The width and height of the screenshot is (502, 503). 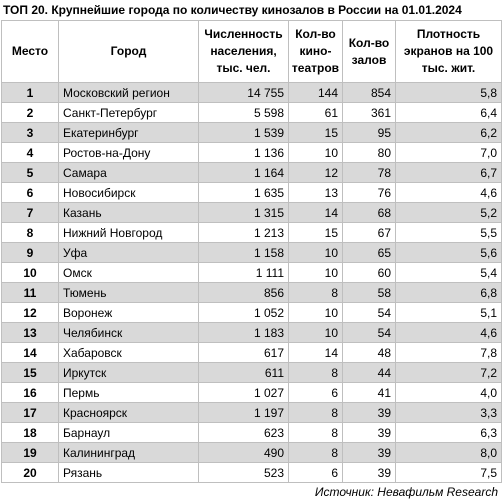 I want to click on table-row: 15 Иркутск 611 8 44 7,2, so click(x=251, y=372).